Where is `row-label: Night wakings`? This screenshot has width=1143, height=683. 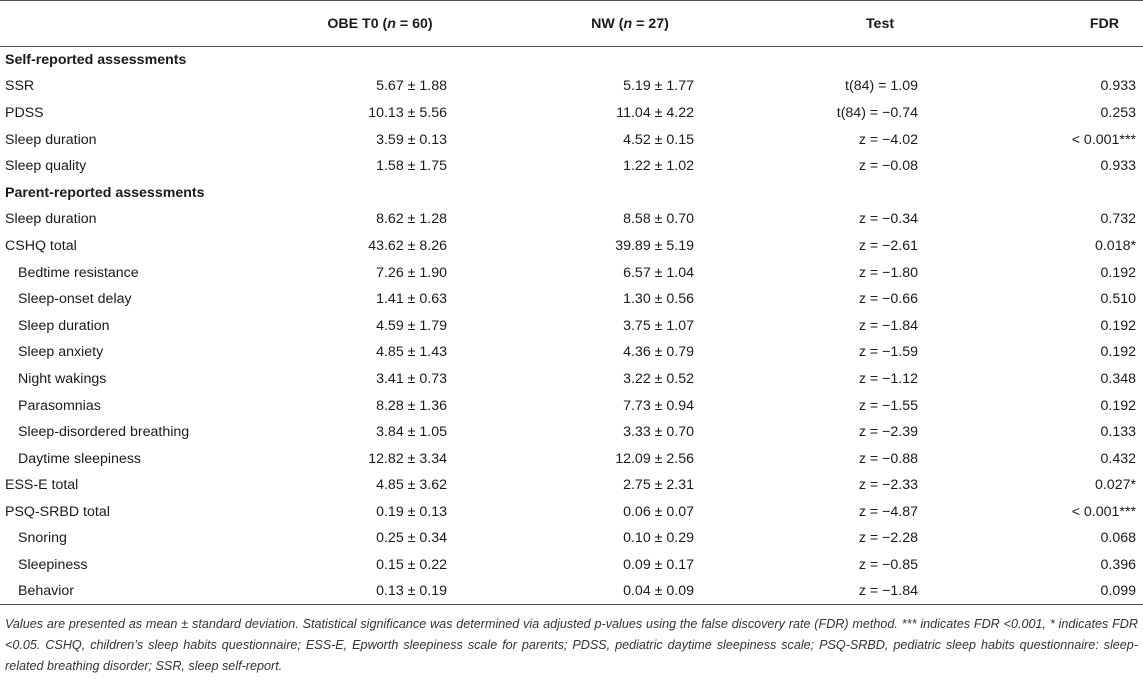
row-label: Night wakings is located at coordinates (62, 378).